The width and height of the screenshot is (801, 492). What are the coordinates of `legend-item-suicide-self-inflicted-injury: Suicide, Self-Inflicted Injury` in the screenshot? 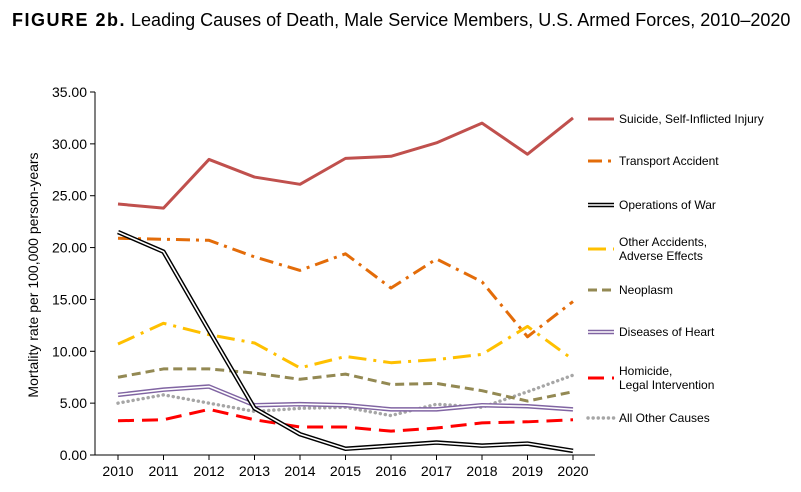 It's located at (676, 119).